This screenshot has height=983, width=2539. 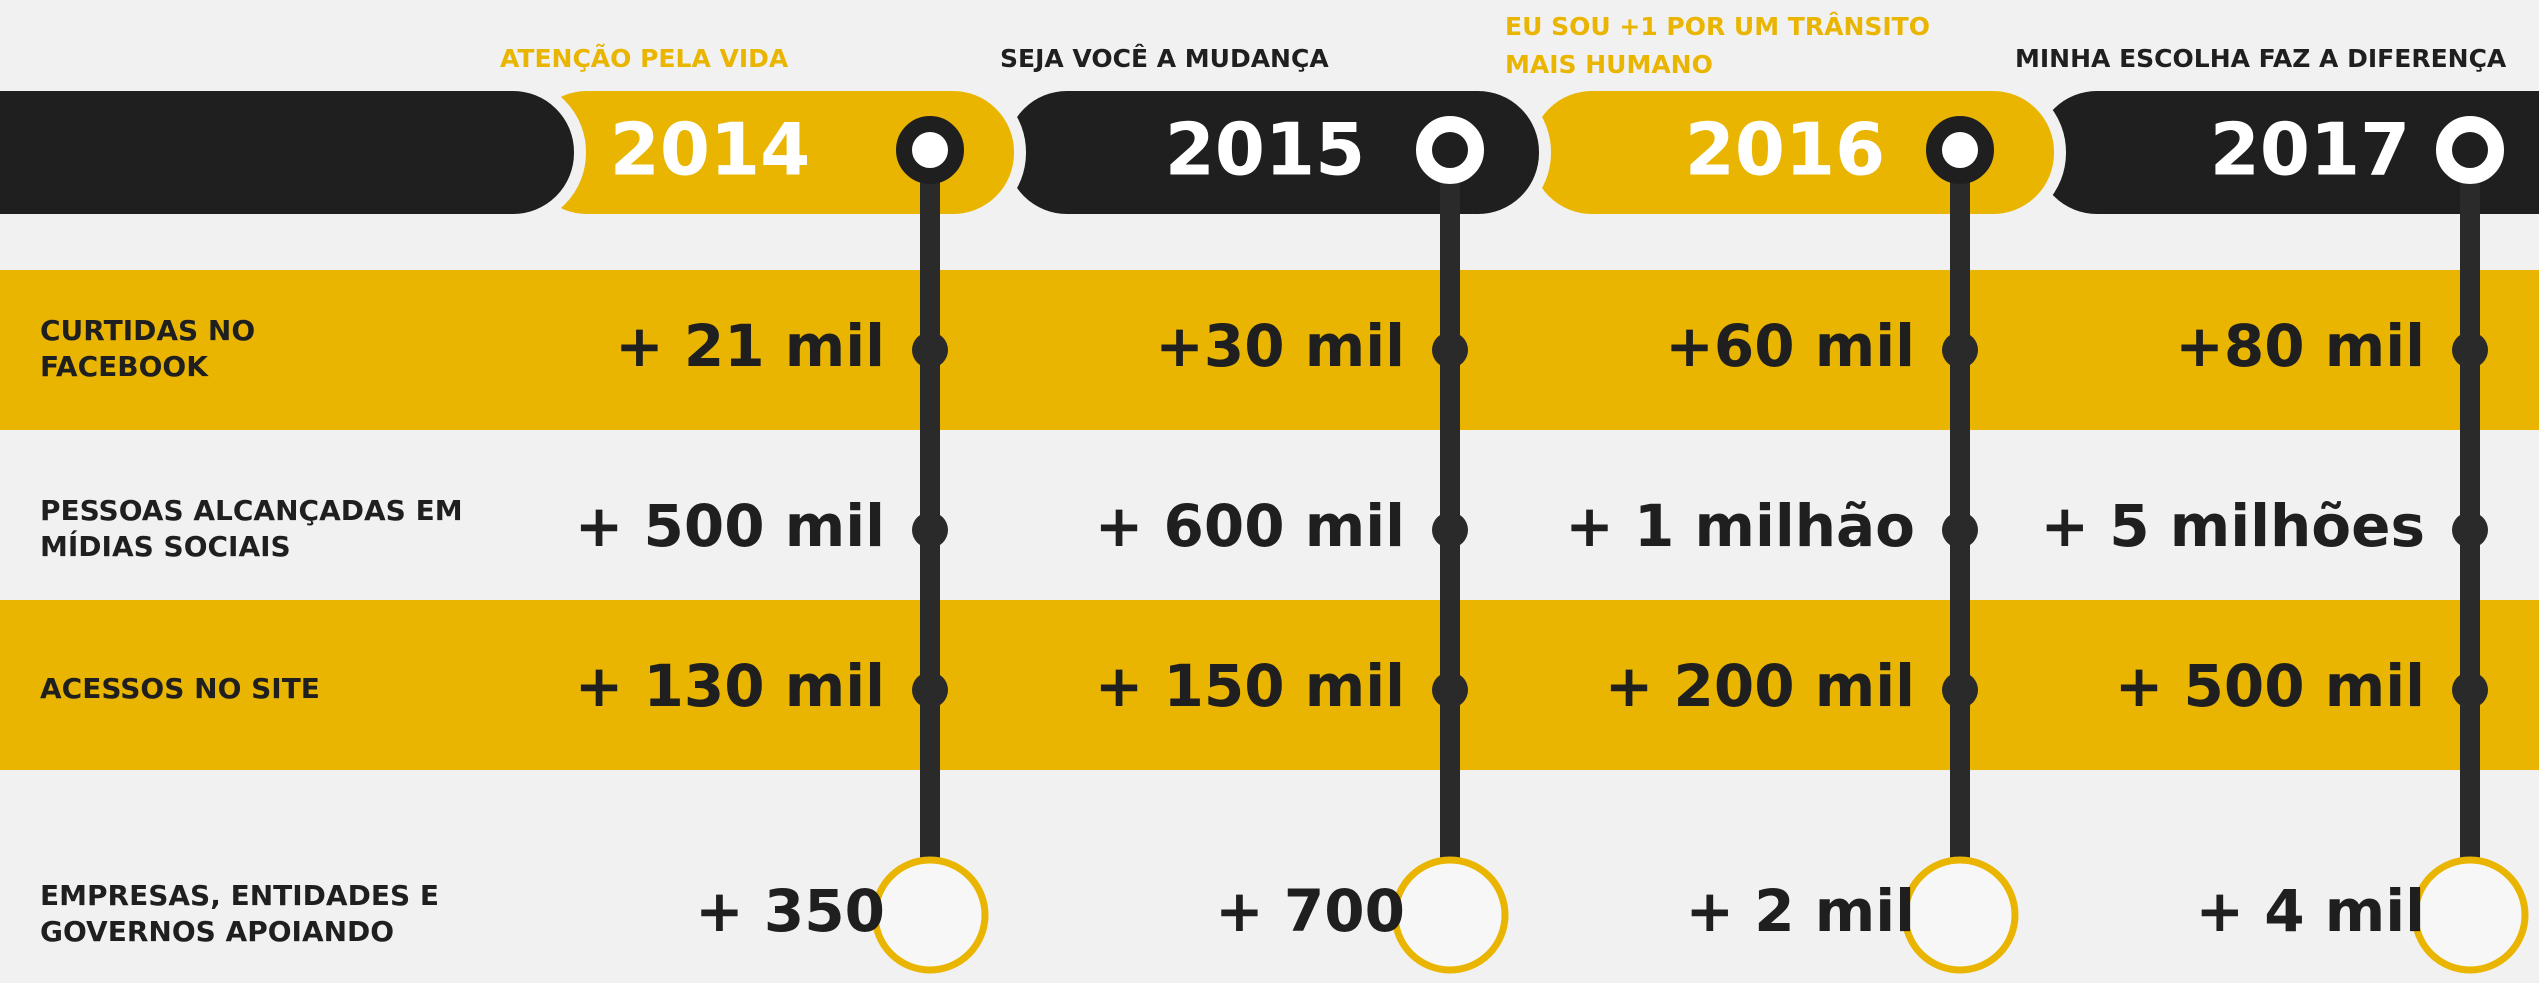 I want to click on row-label: GOVERNOS APOIANDO, so click(x=217, y=931).